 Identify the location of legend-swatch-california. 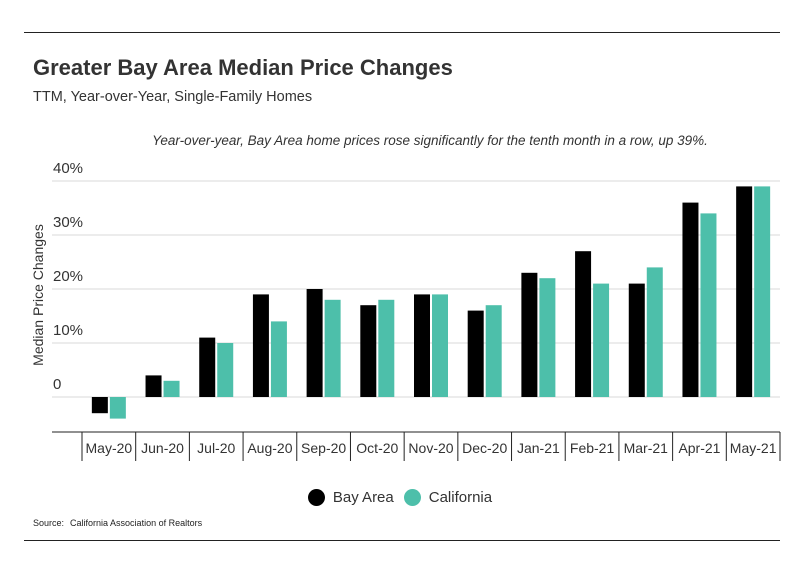
(412, 497).